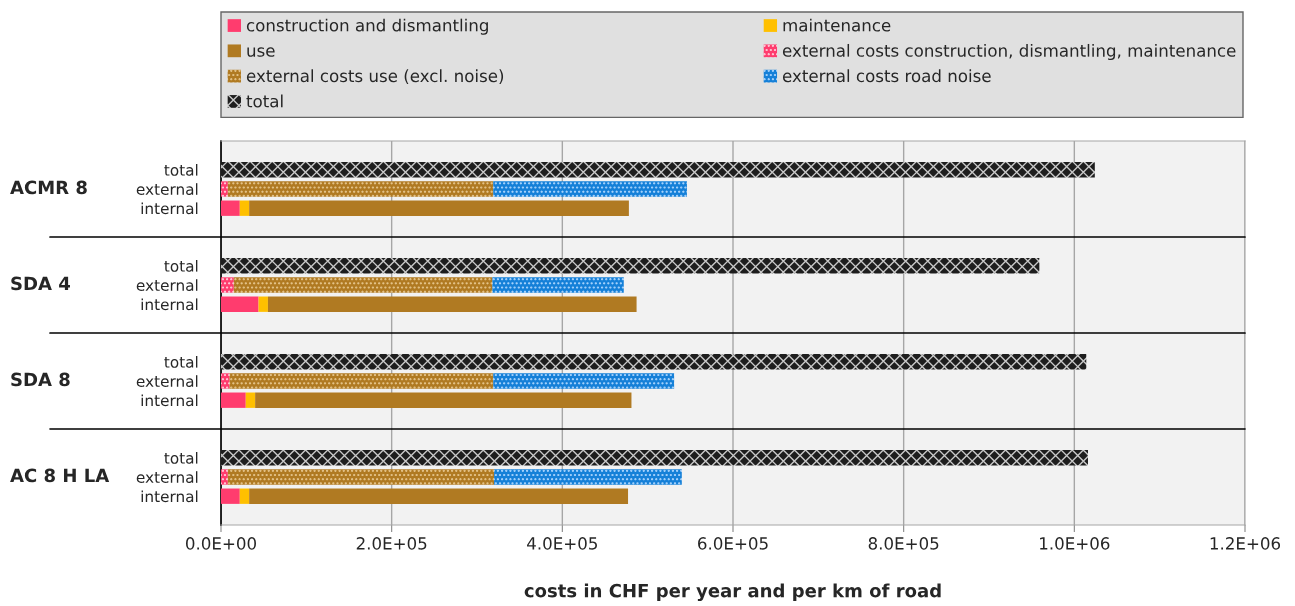  What do you see at coordinates (732, 592) in the screenshot?
I see `x-axis-title: costs in CHF per year and per km of road` at bounding box center [732, 592].